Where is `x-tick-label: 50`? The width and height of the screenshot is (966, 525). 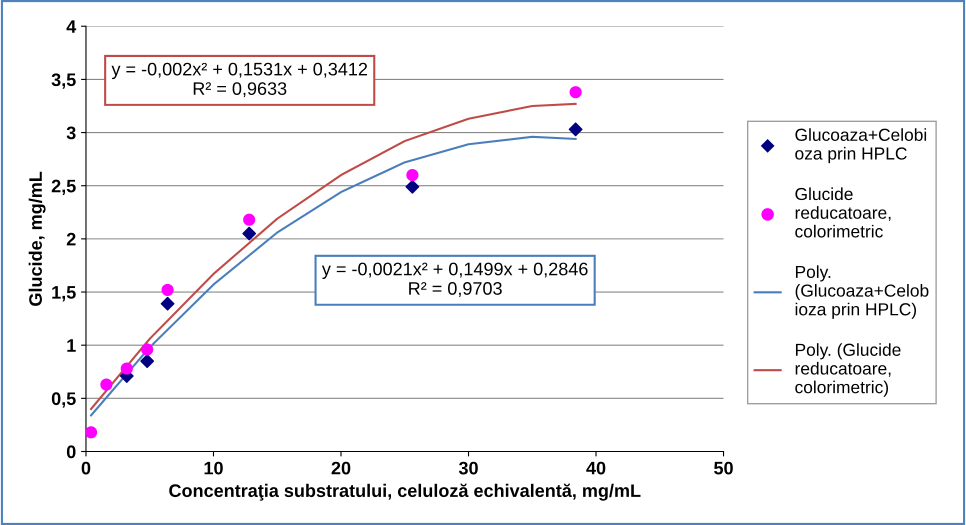
x-tick-label: 50 is located at coordinates (723, 468).